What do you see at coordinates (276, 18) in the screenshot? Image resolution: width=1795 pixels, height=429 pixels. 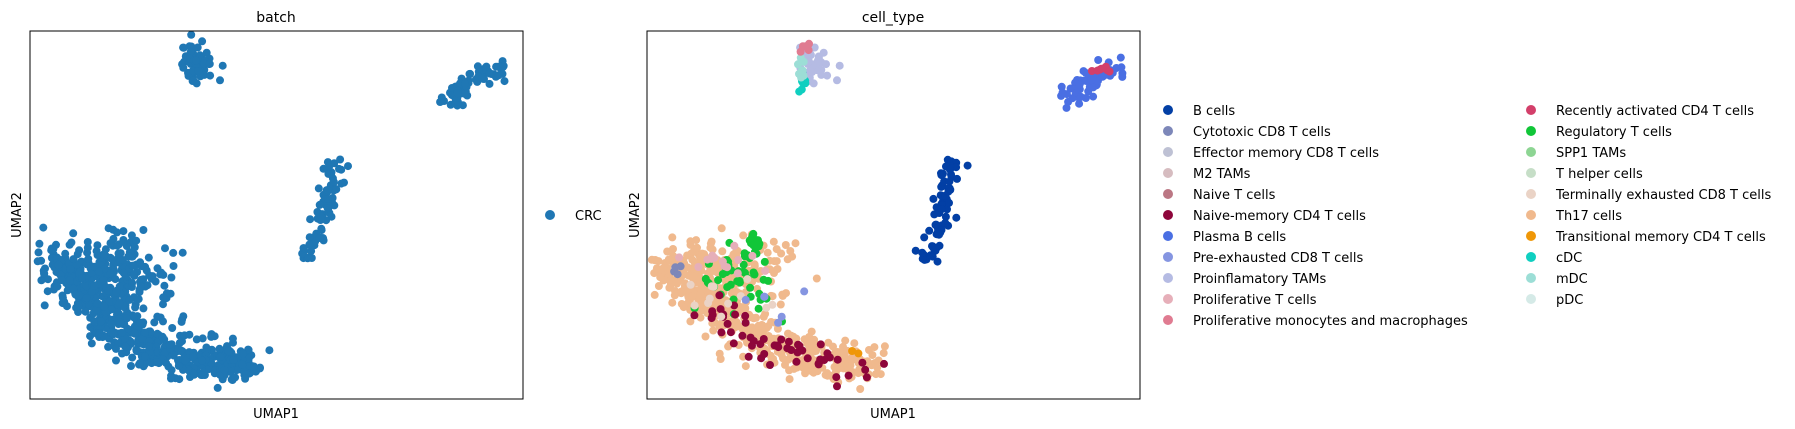 I see `chart-title: batch` at bounding box center [276, 18].